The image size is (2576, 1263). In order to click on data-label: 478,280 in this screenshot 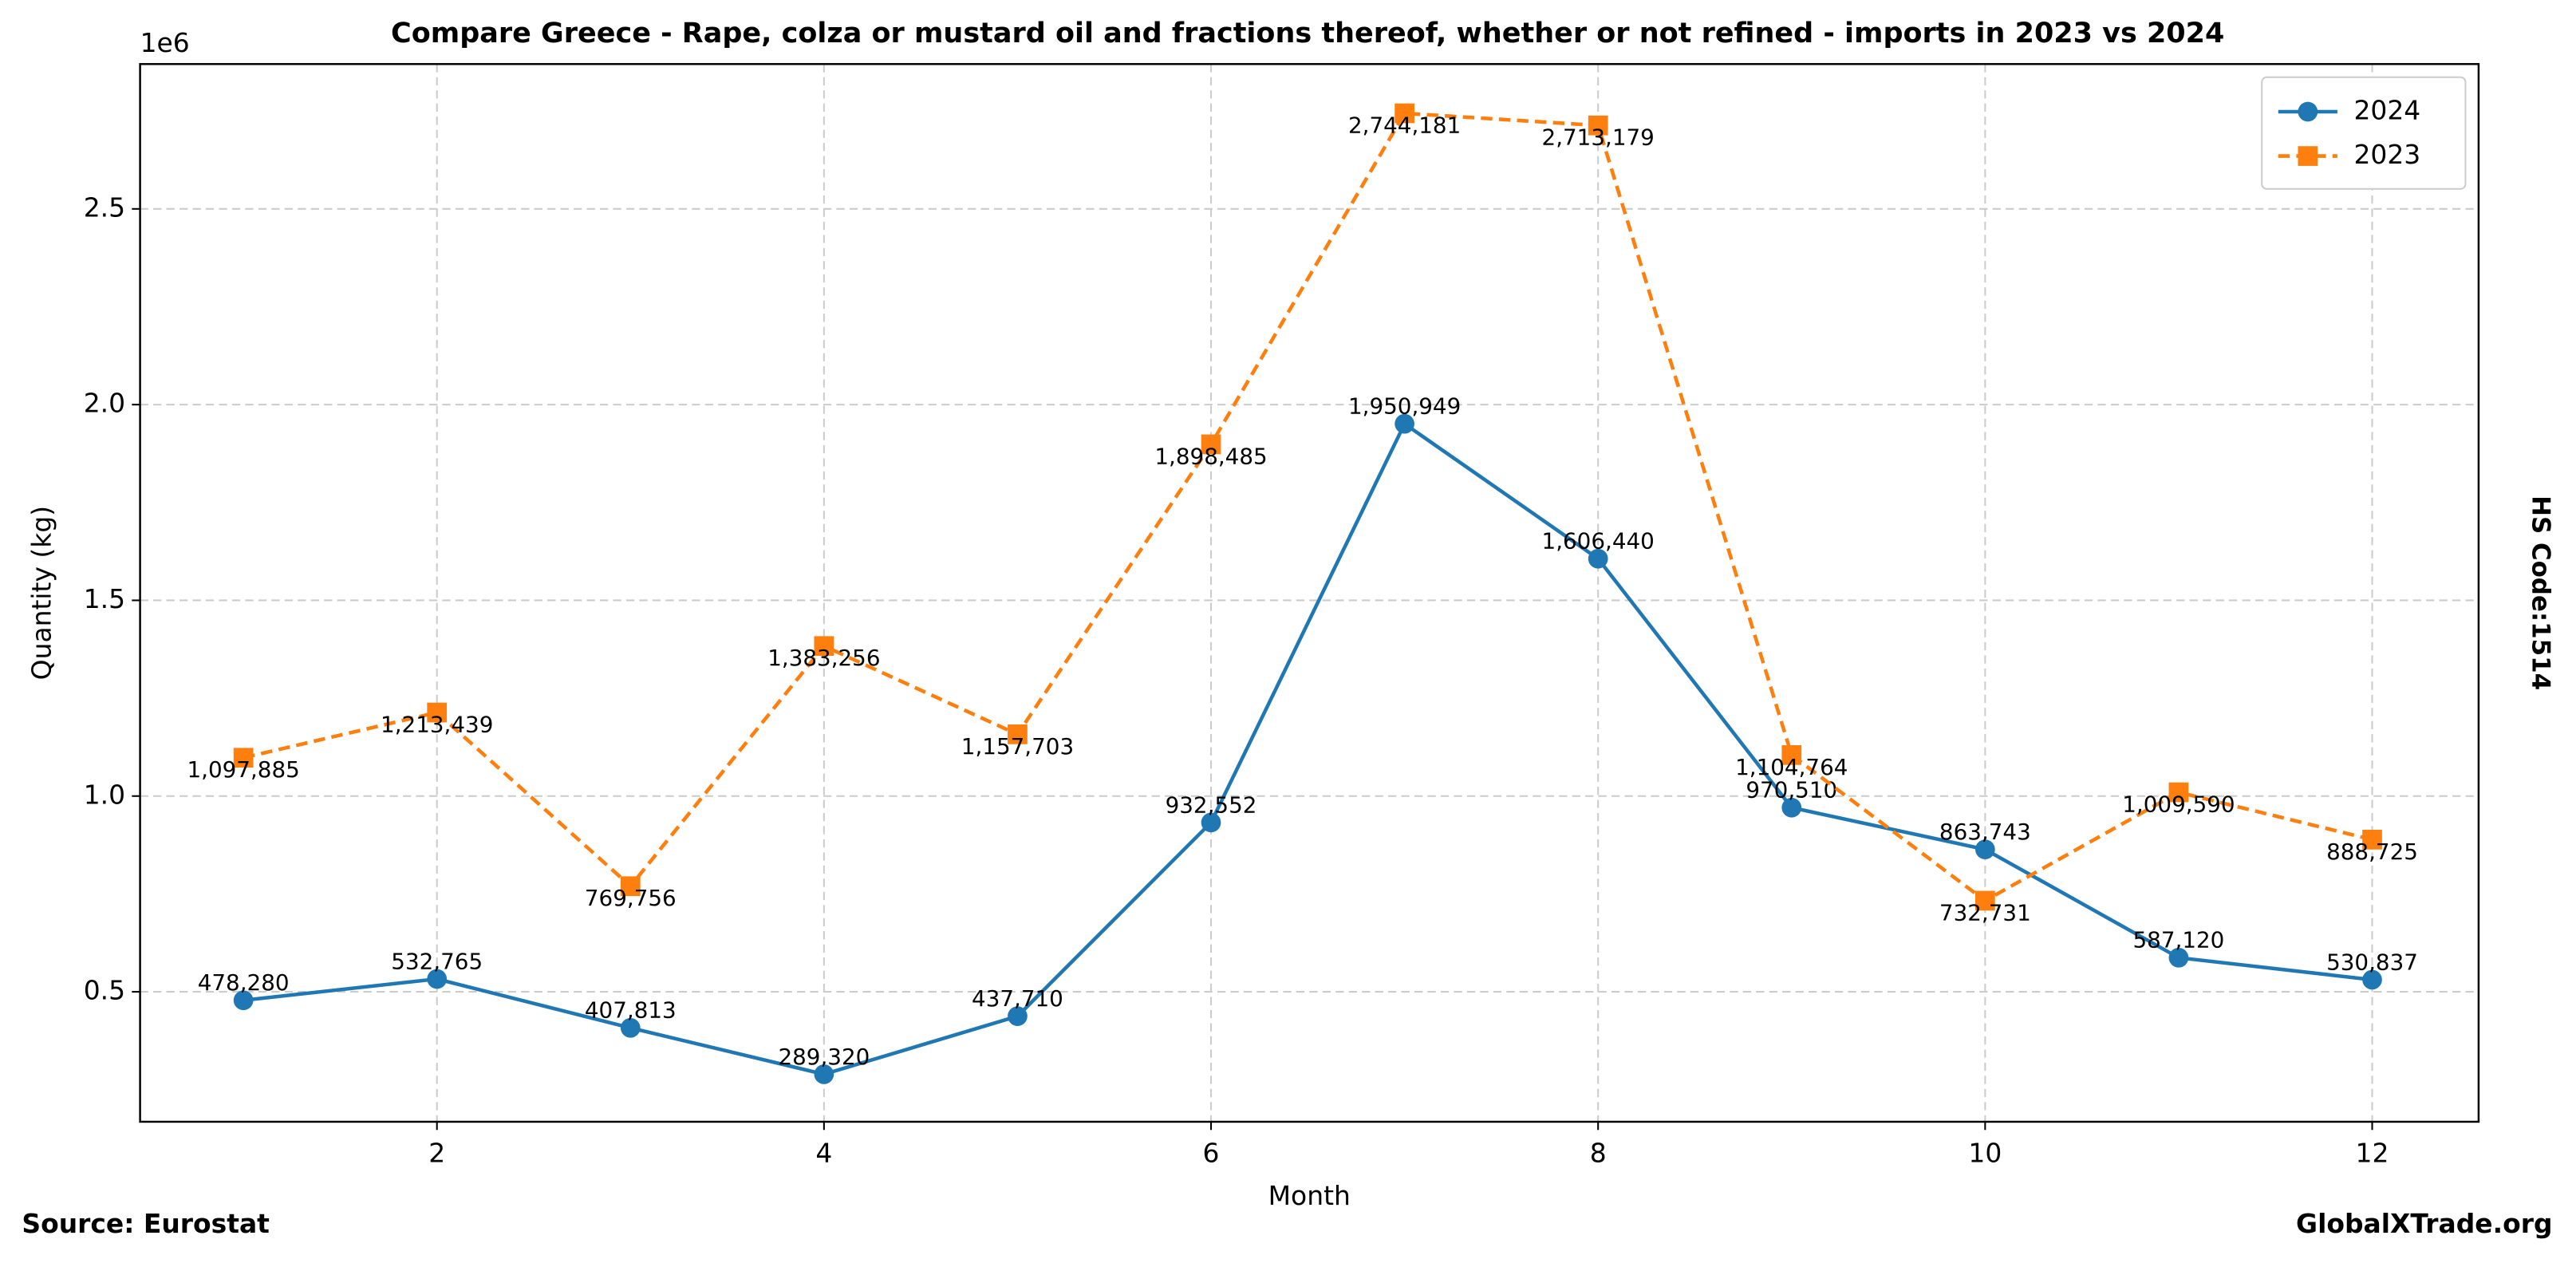, I will do `click(244, 983)`.